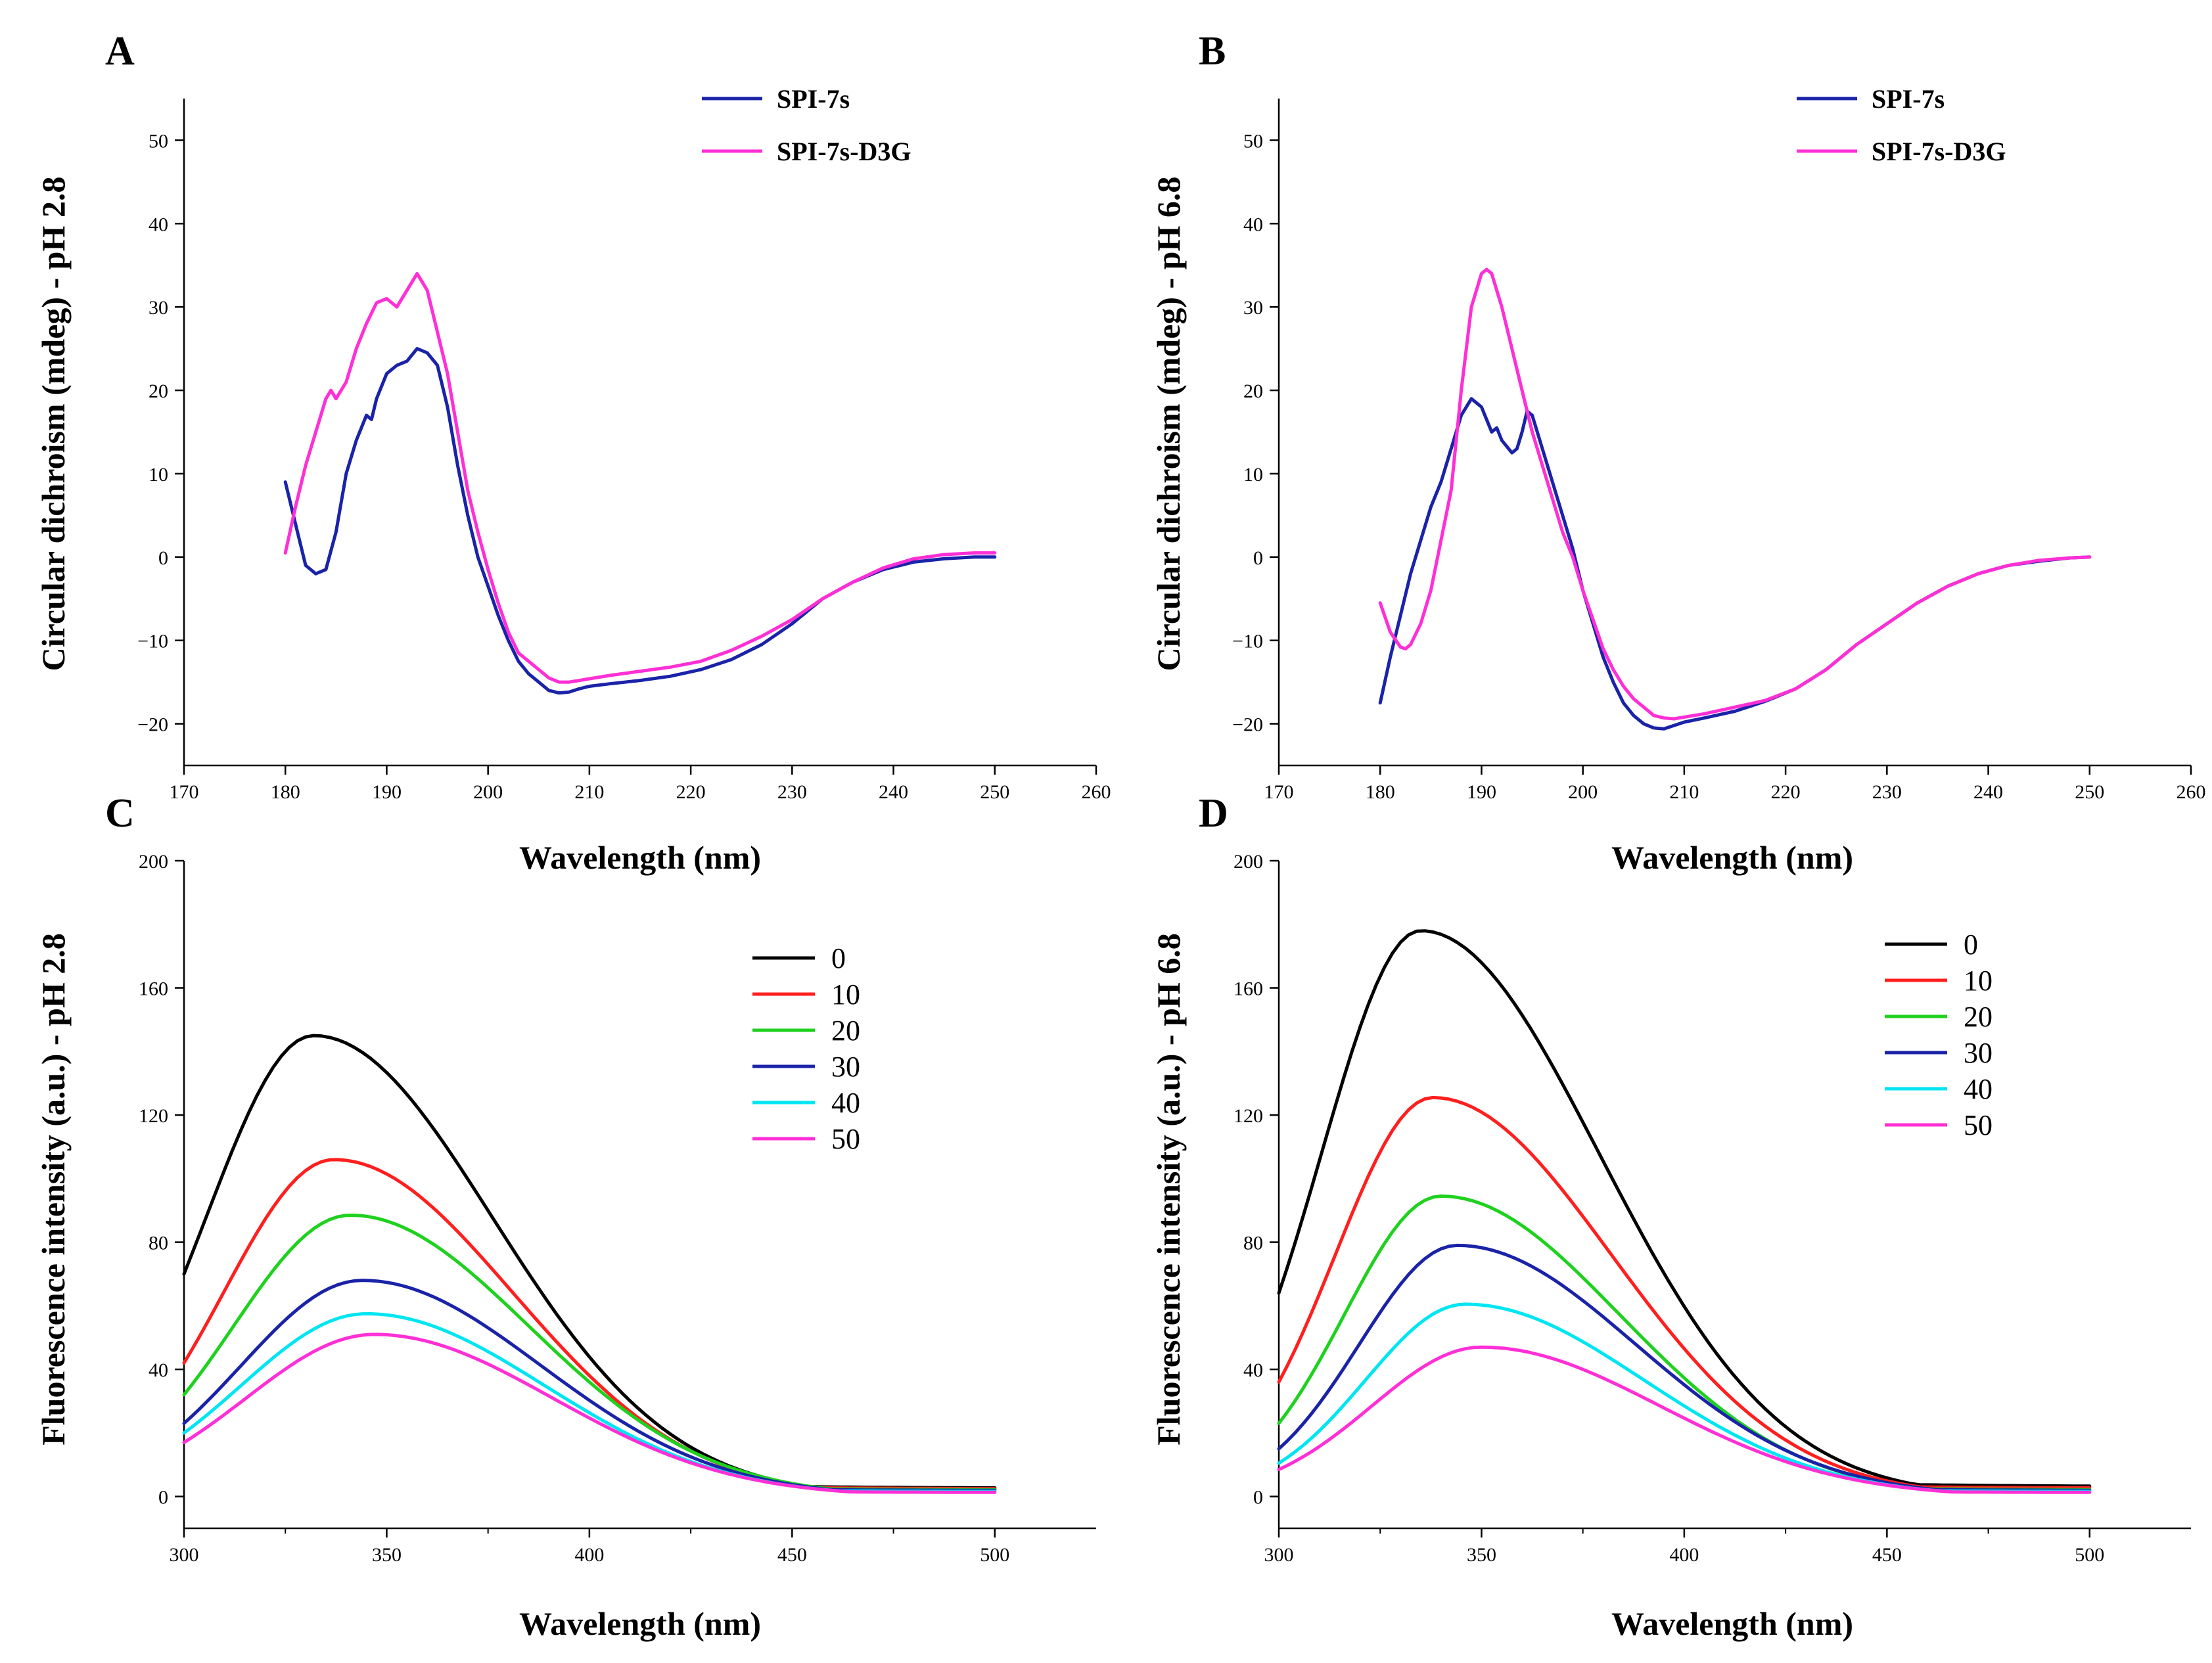 The image size is (2212, 1663). What do you see at coordinates (1939, 151) in the screenshot?
I see `legend-label-b-spi-7s-d3g: SPI-7s-D3G` at bounding box center [1939, 151].